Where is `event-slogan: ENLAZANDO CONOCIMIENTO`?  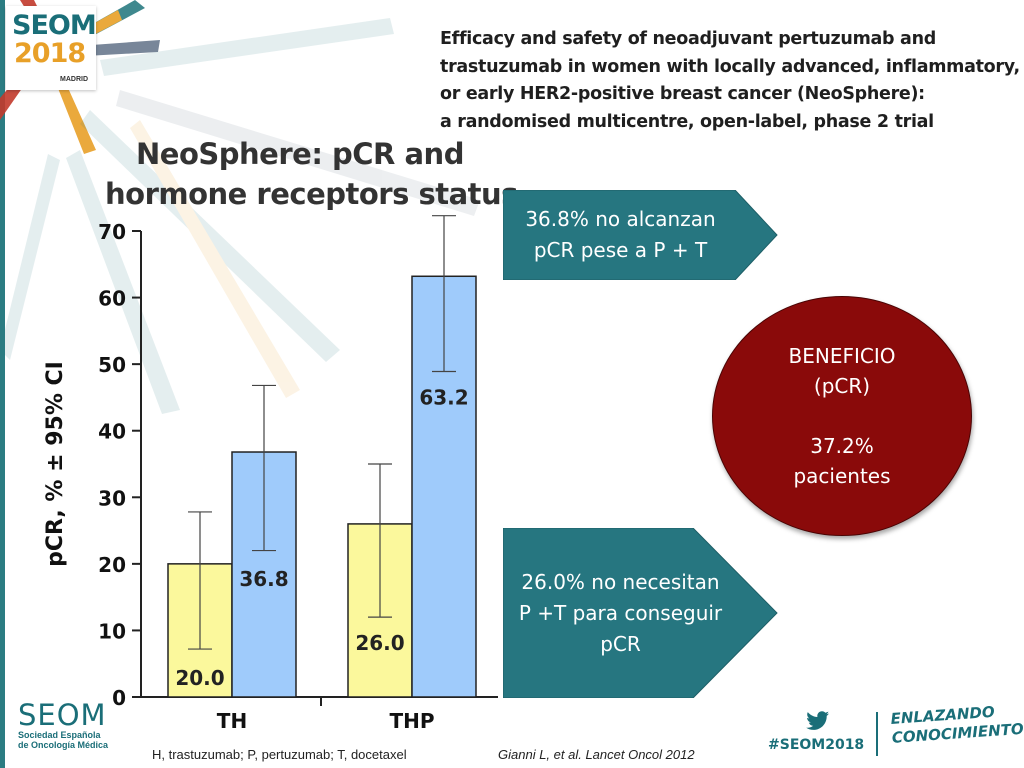 event-slogan: ENLAZANDO CONOCIMIENTO is located at coordinates (957, 724).